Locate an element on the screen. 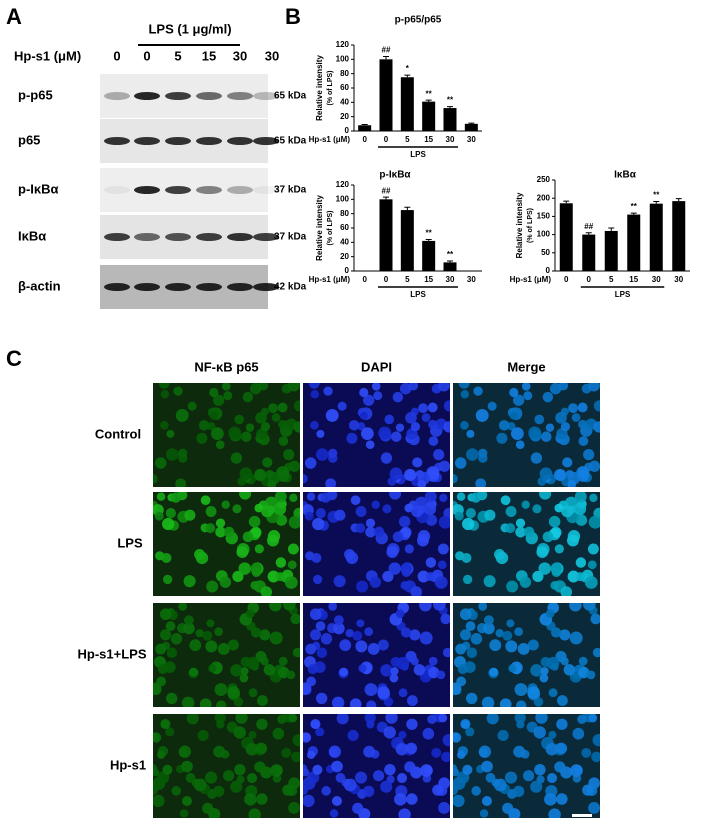  x-tick-label: 30 is located at coordinates (471, 279).